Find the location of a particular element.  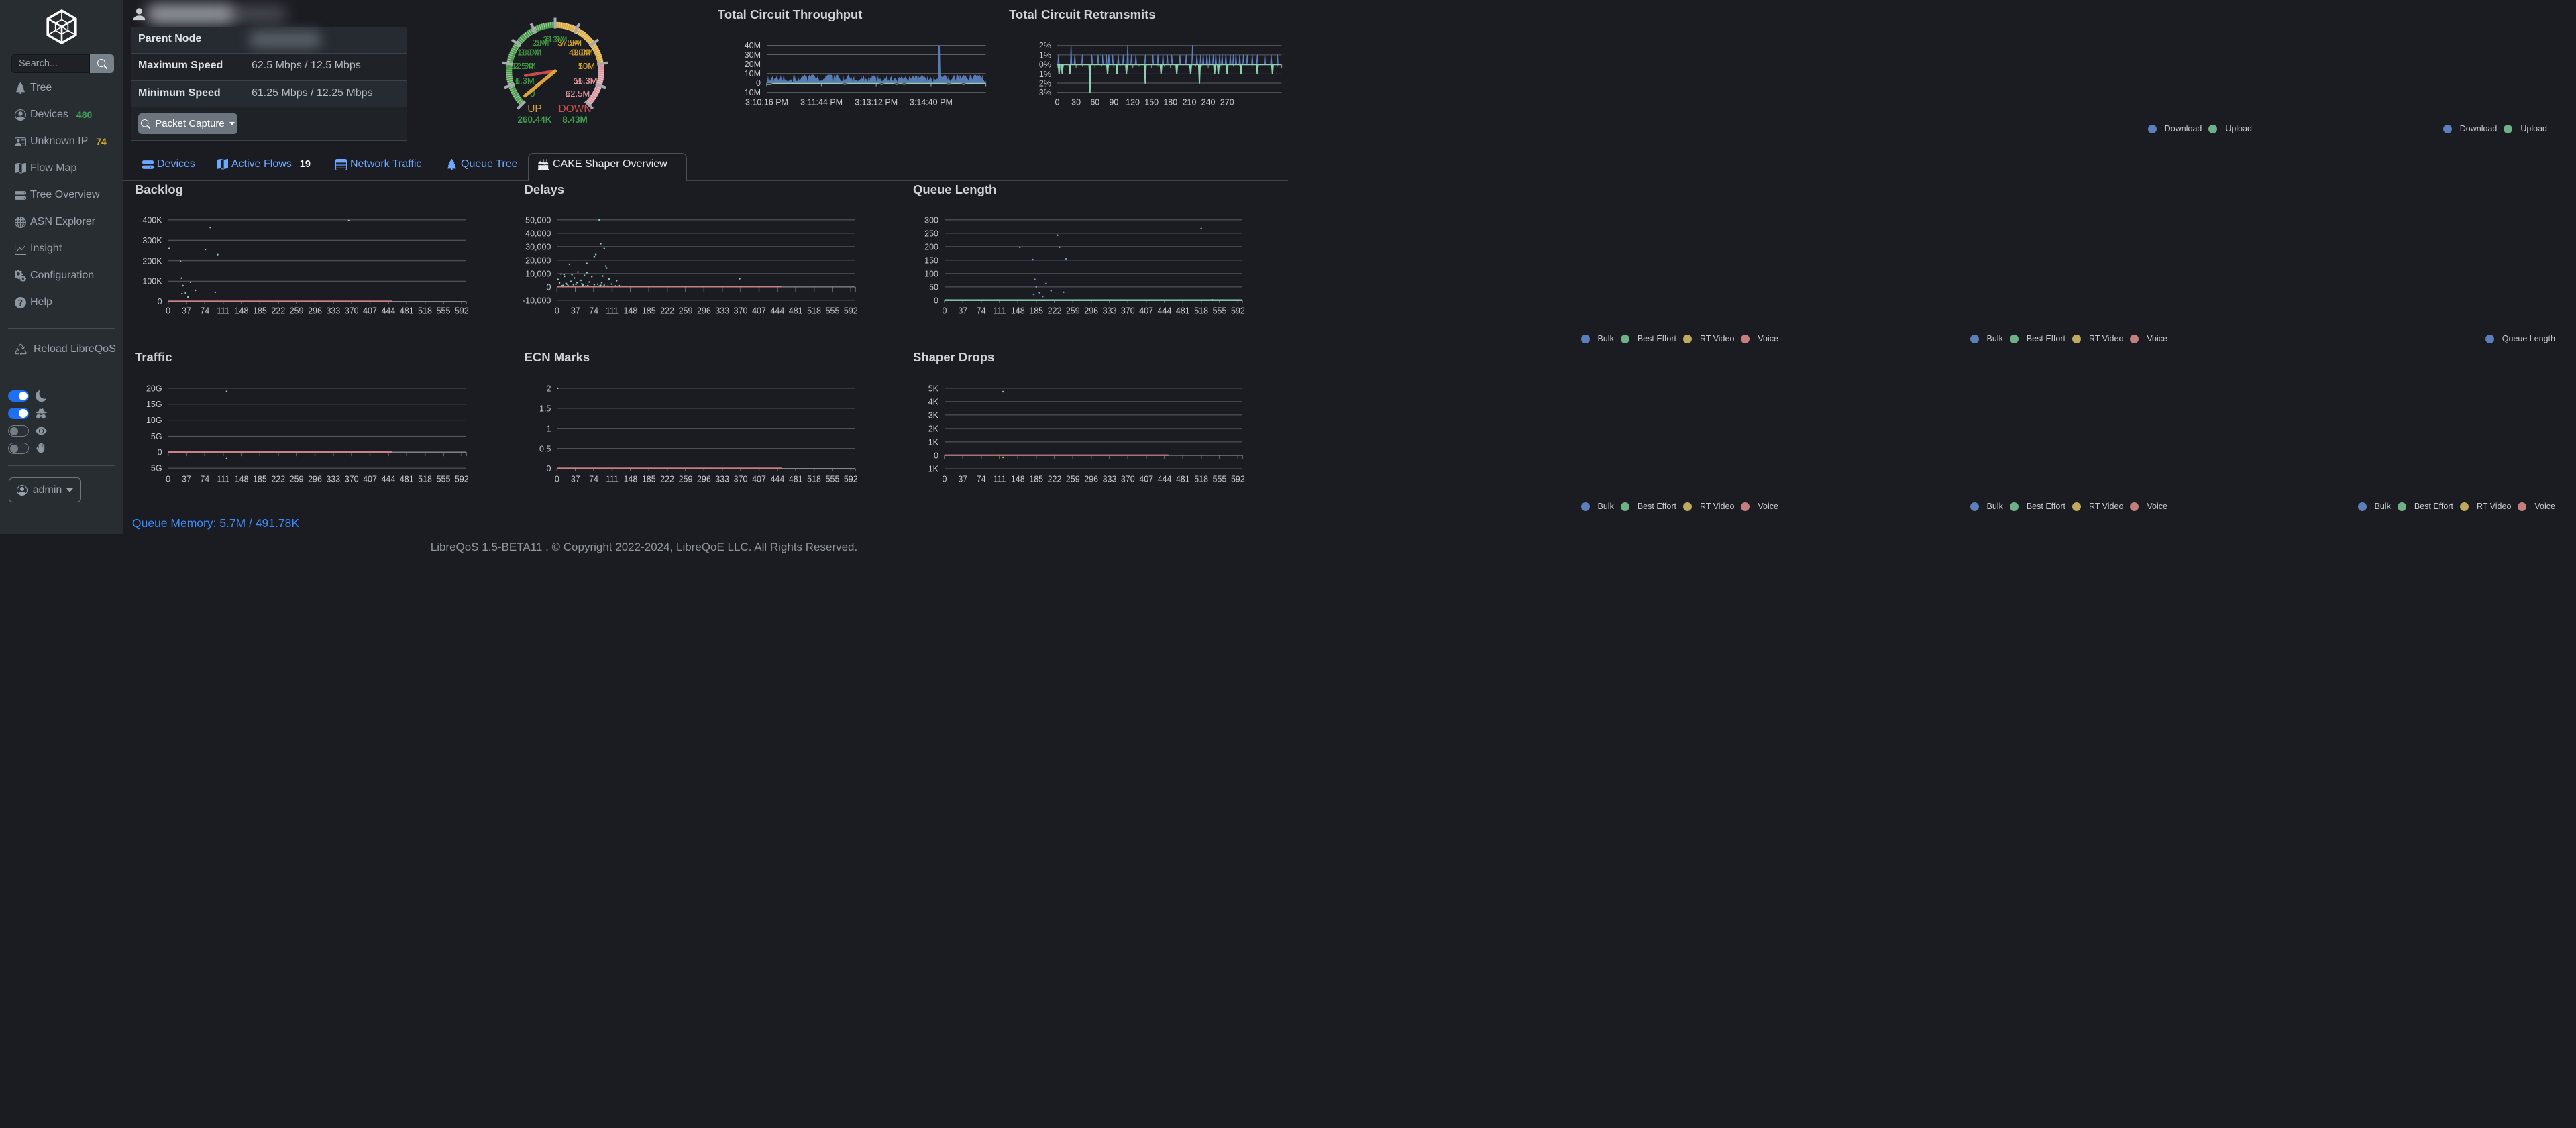

svg-text: 2% is located at coordinates (1045, 45).